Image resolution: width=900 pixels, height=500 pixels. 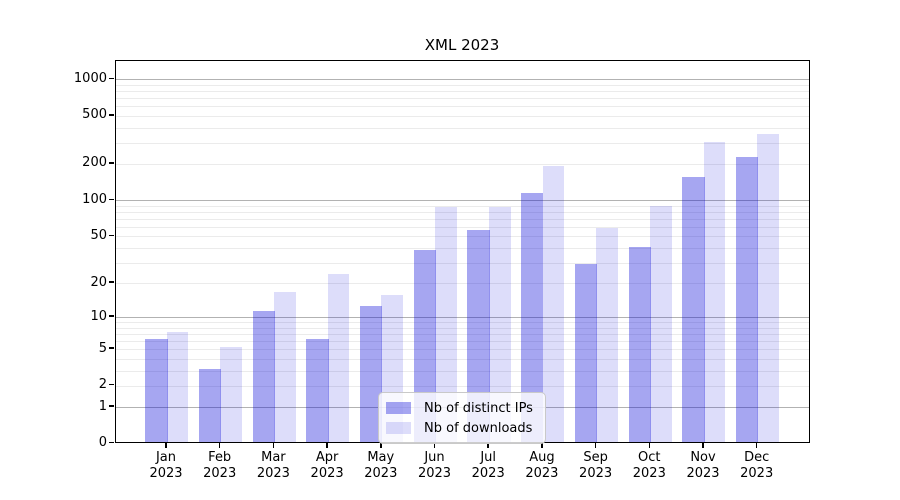 I want to click on x-tick-month: Aug, so click(x=542, y=457).